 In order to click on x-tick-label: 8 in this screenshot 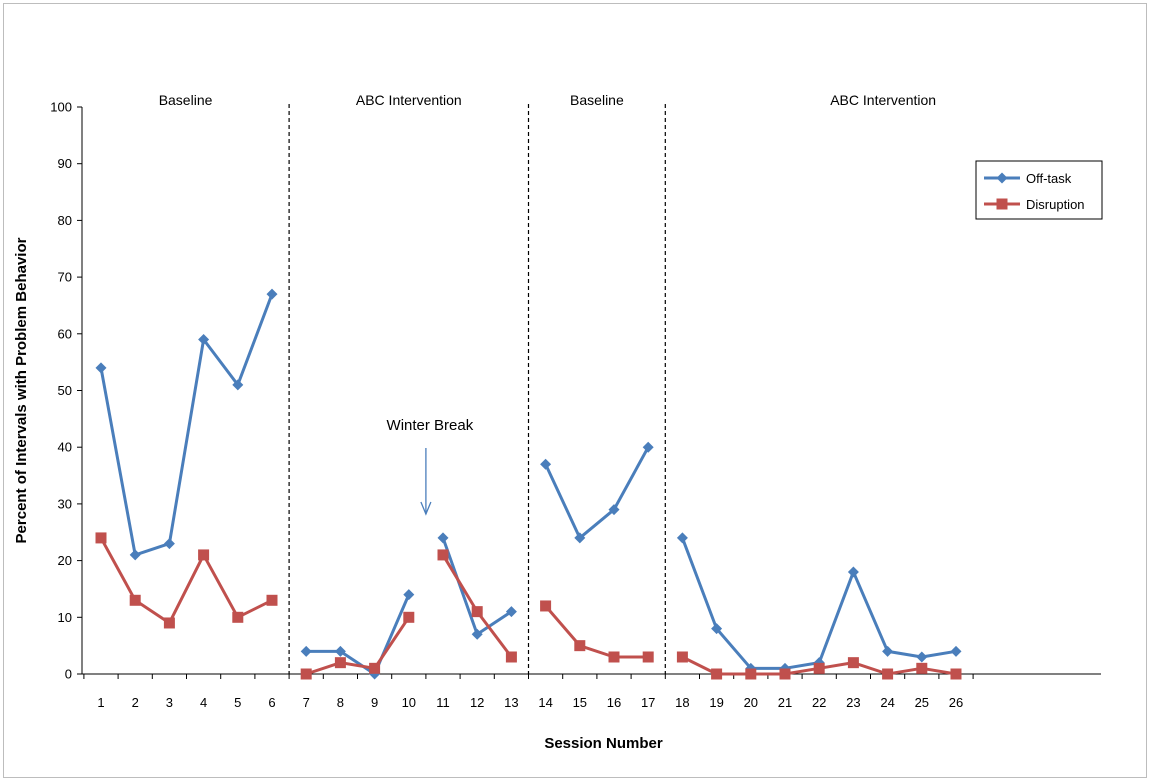, I will do `click(340, 702)`.